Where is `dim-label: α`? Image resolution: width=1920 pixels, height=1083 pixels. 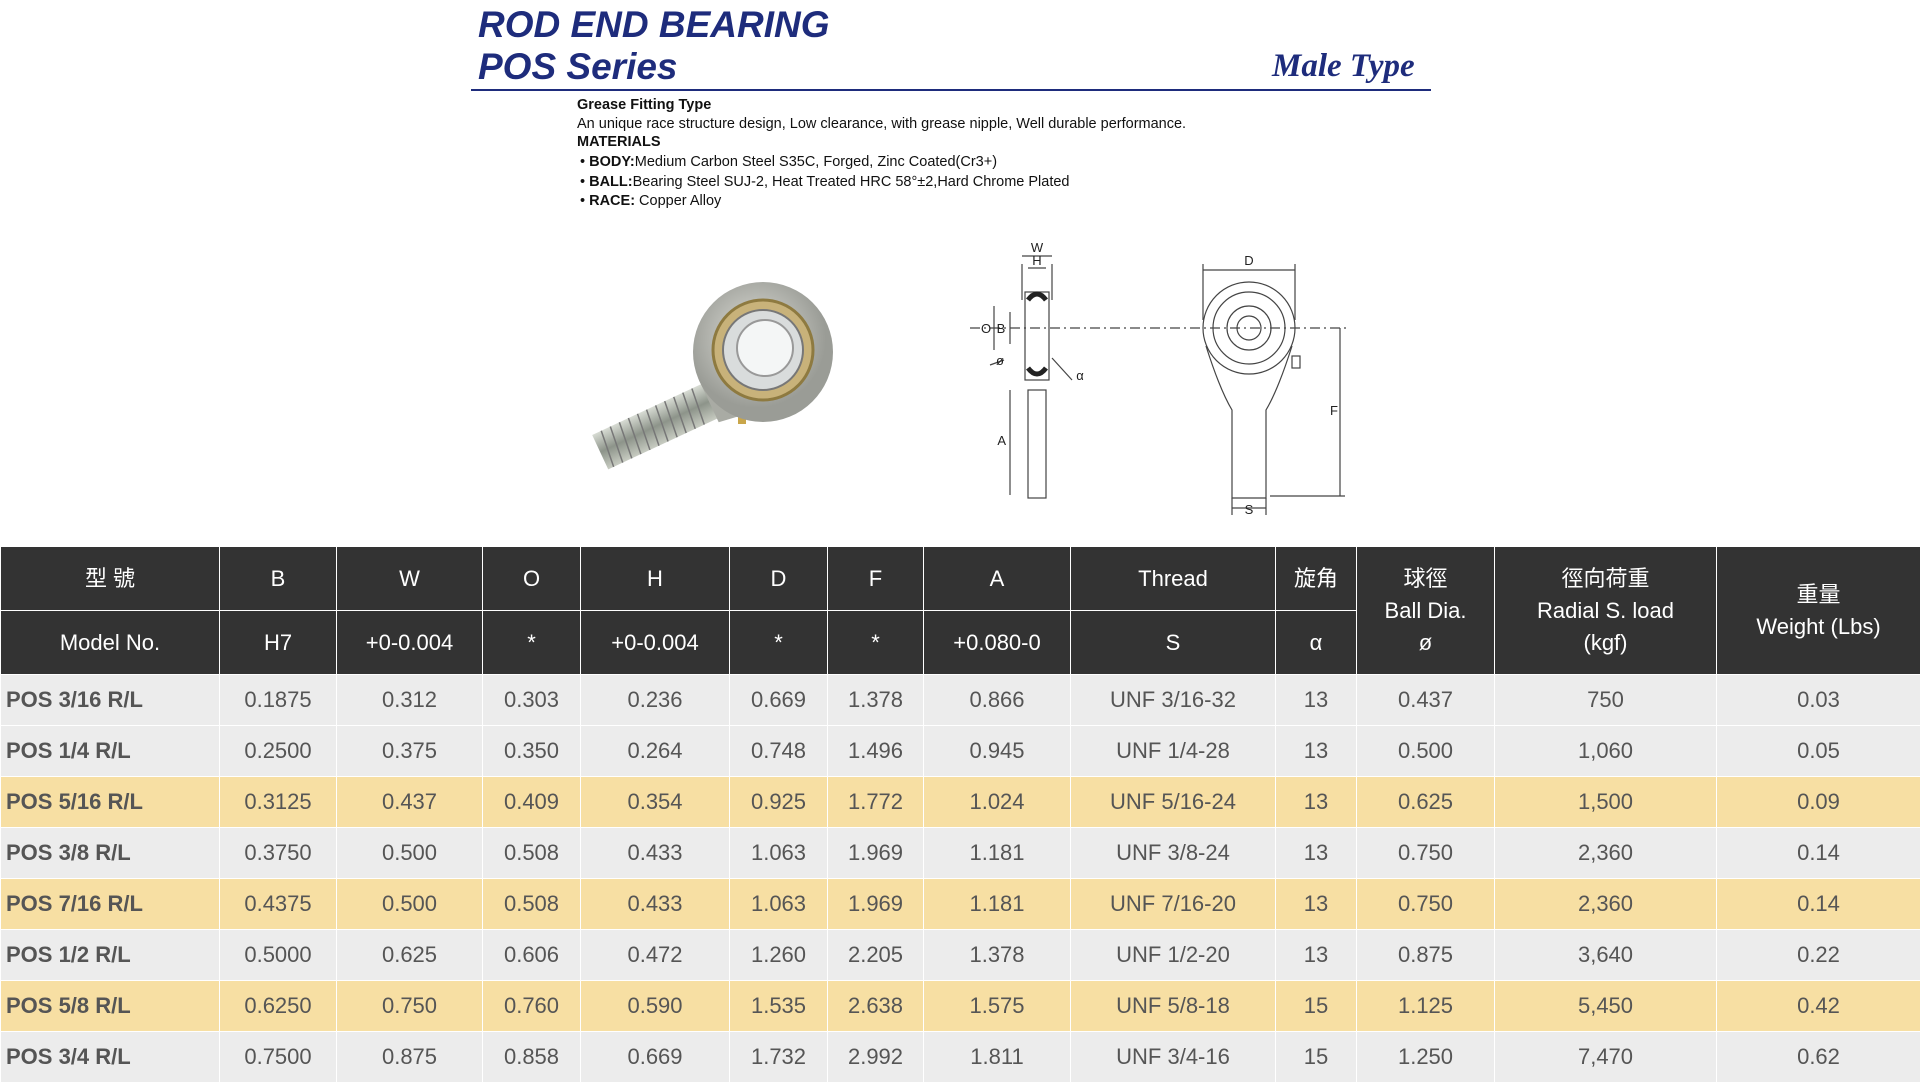 dim-label: α is located at coordinates (1080, 375).